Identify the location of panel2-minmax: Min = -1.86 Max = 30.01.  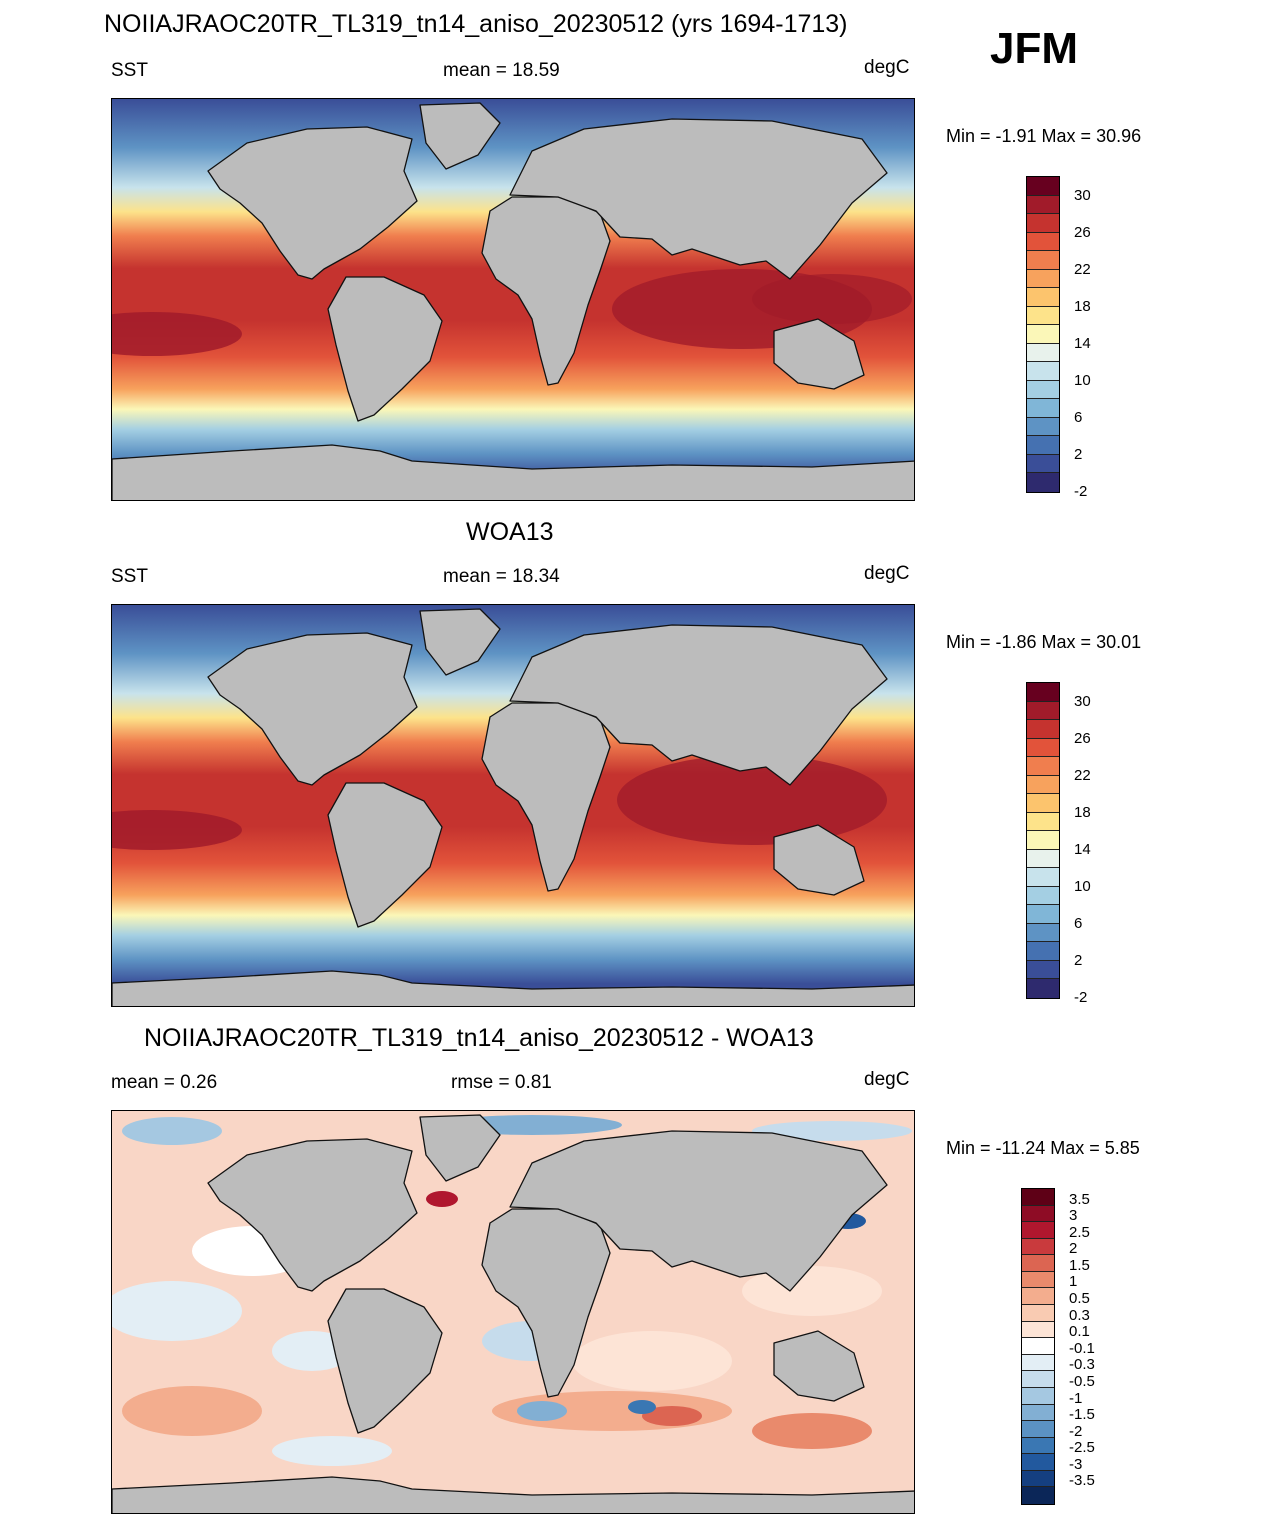
(1044, 642).